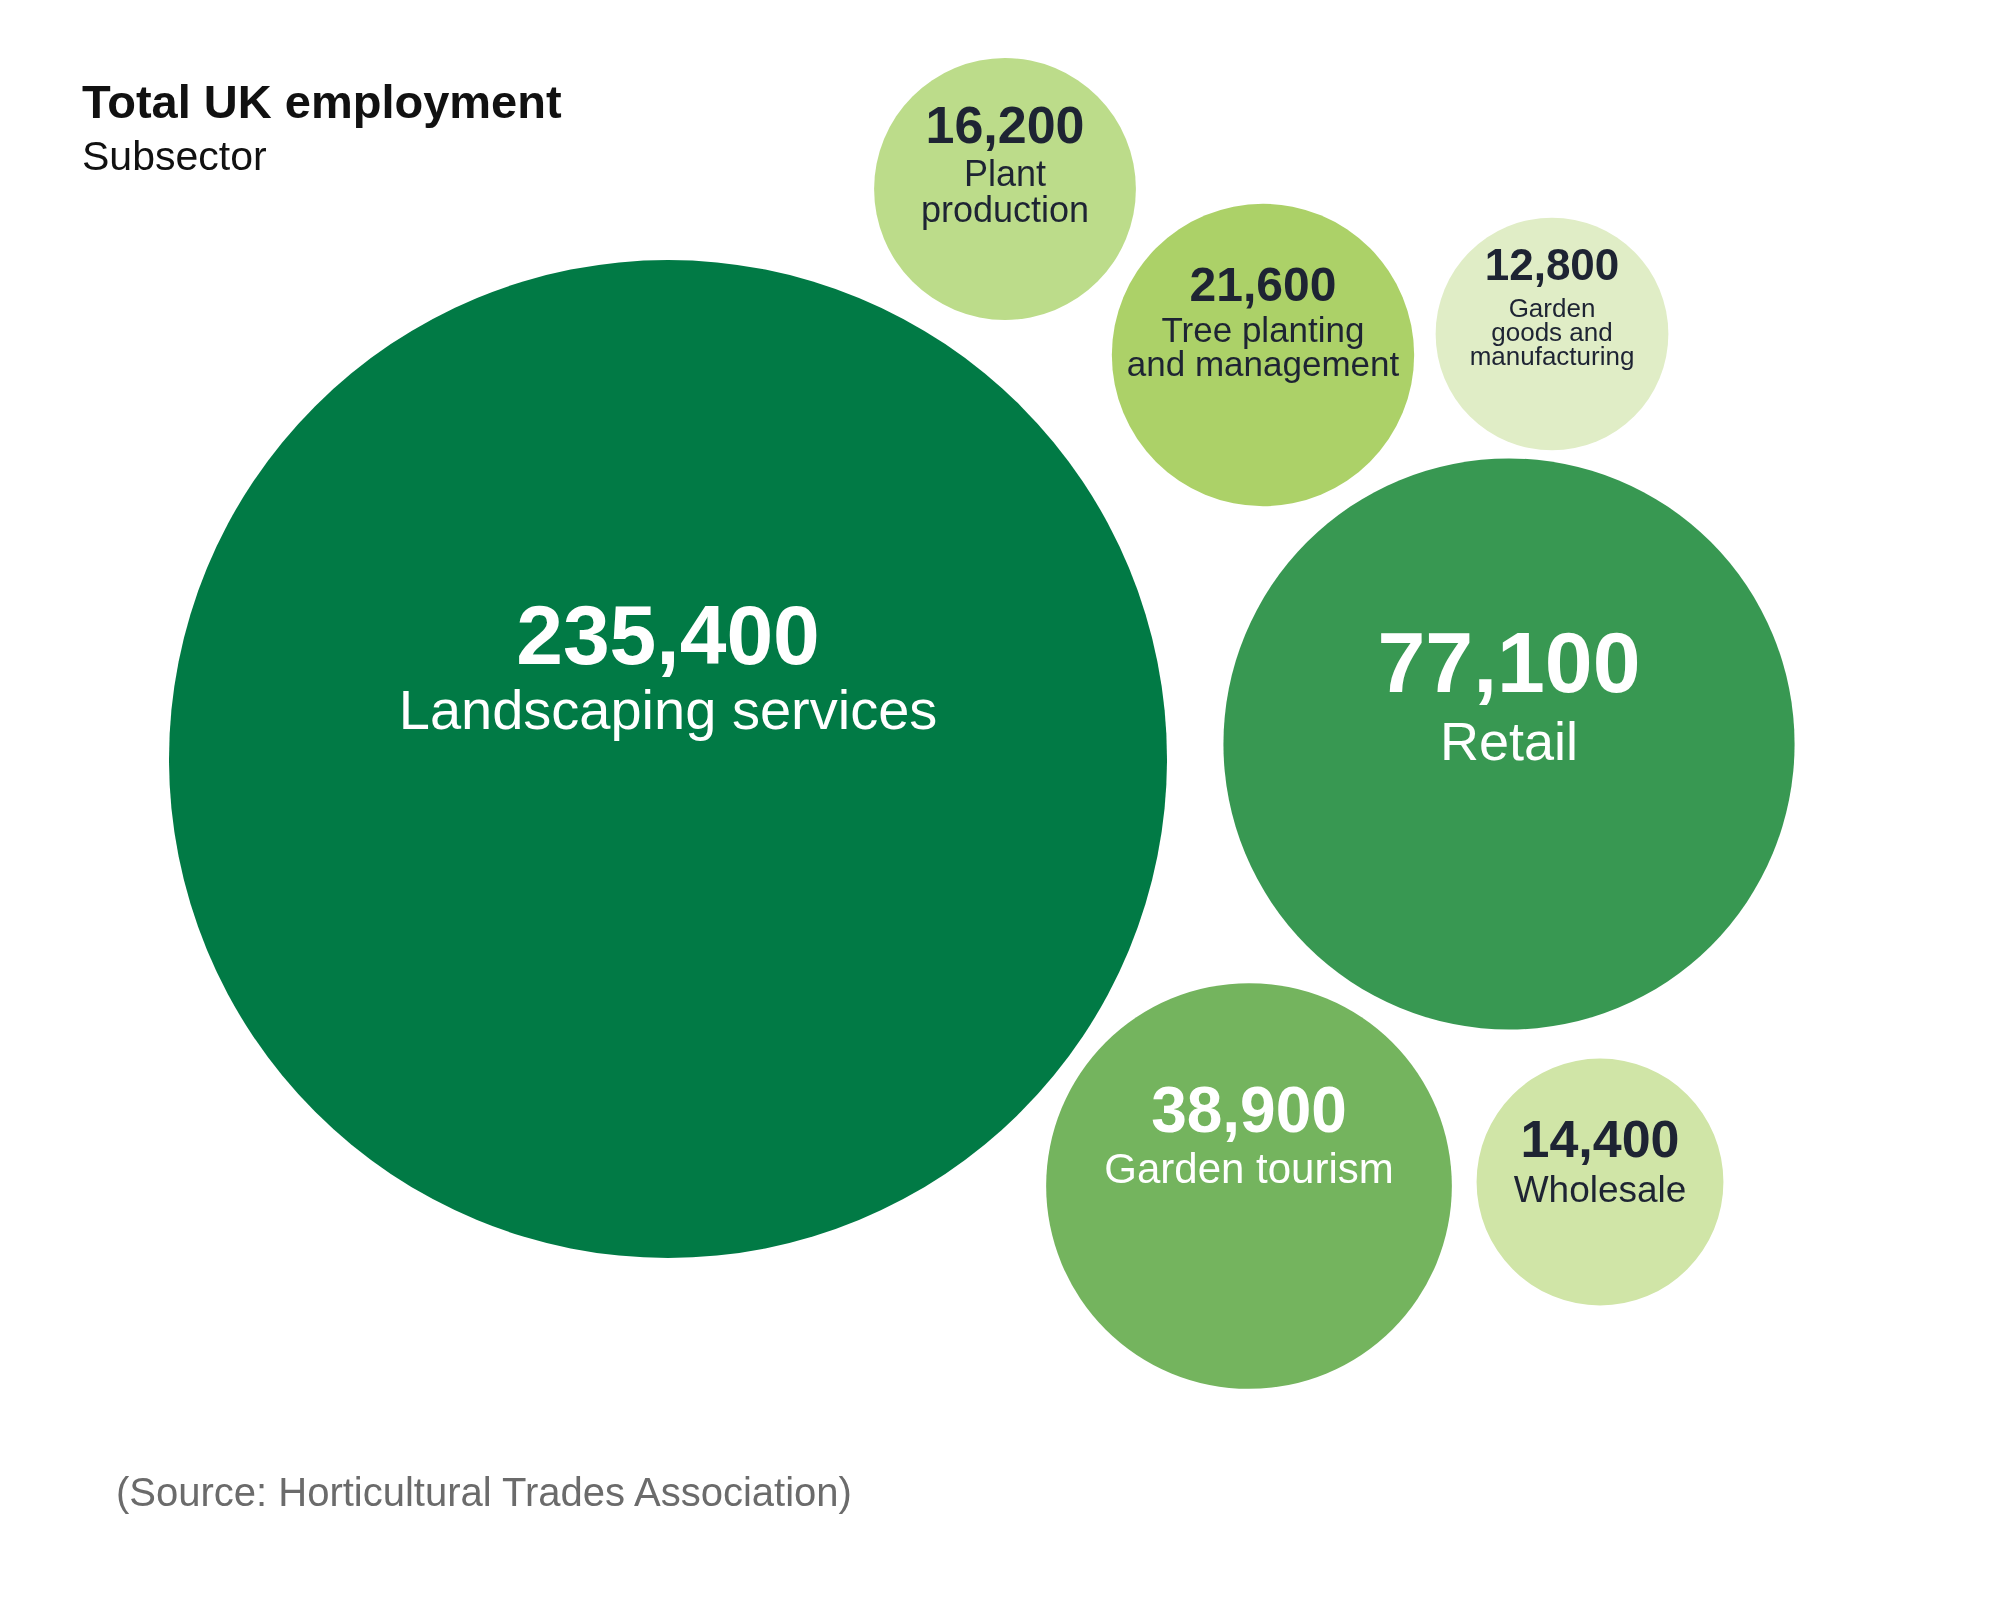 The image size is (2000, 1600). I want to click on text: (Source: Horticultural Trades Association), so click(484, 1492).